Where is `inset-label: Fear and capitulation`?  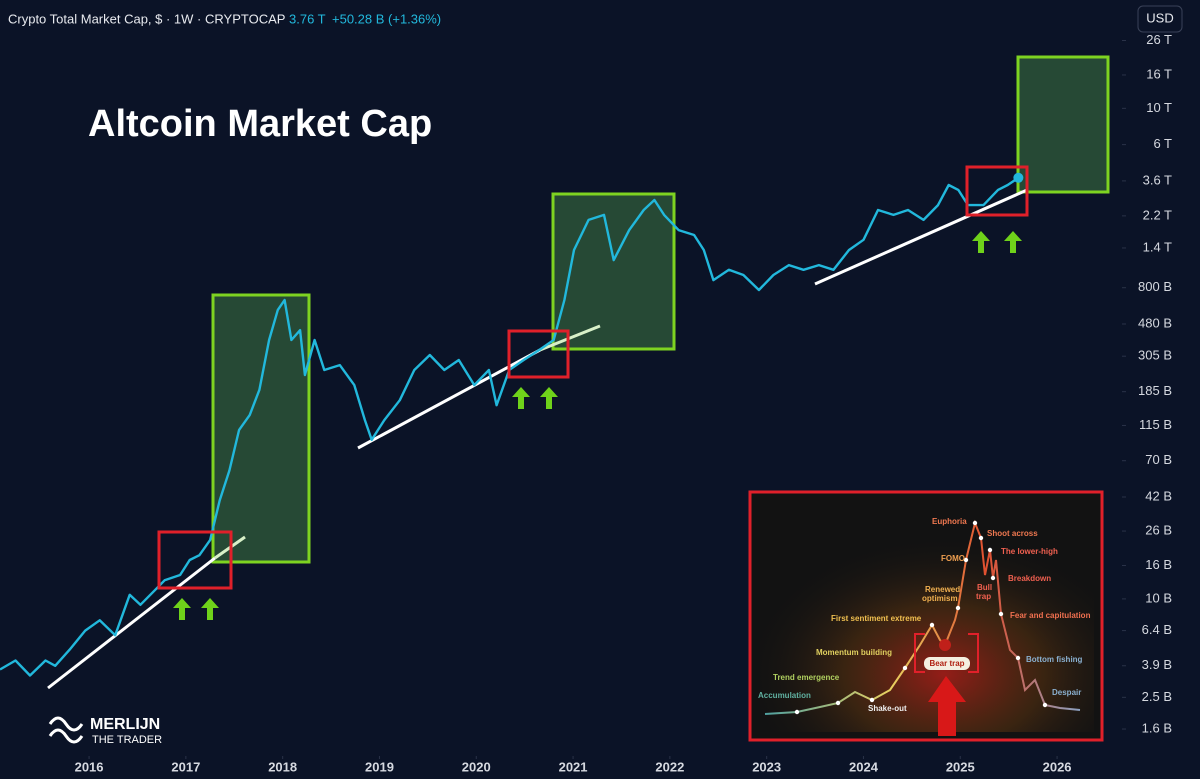
inset-label: Fear and capitulation is located at coordinates (1050, 615).